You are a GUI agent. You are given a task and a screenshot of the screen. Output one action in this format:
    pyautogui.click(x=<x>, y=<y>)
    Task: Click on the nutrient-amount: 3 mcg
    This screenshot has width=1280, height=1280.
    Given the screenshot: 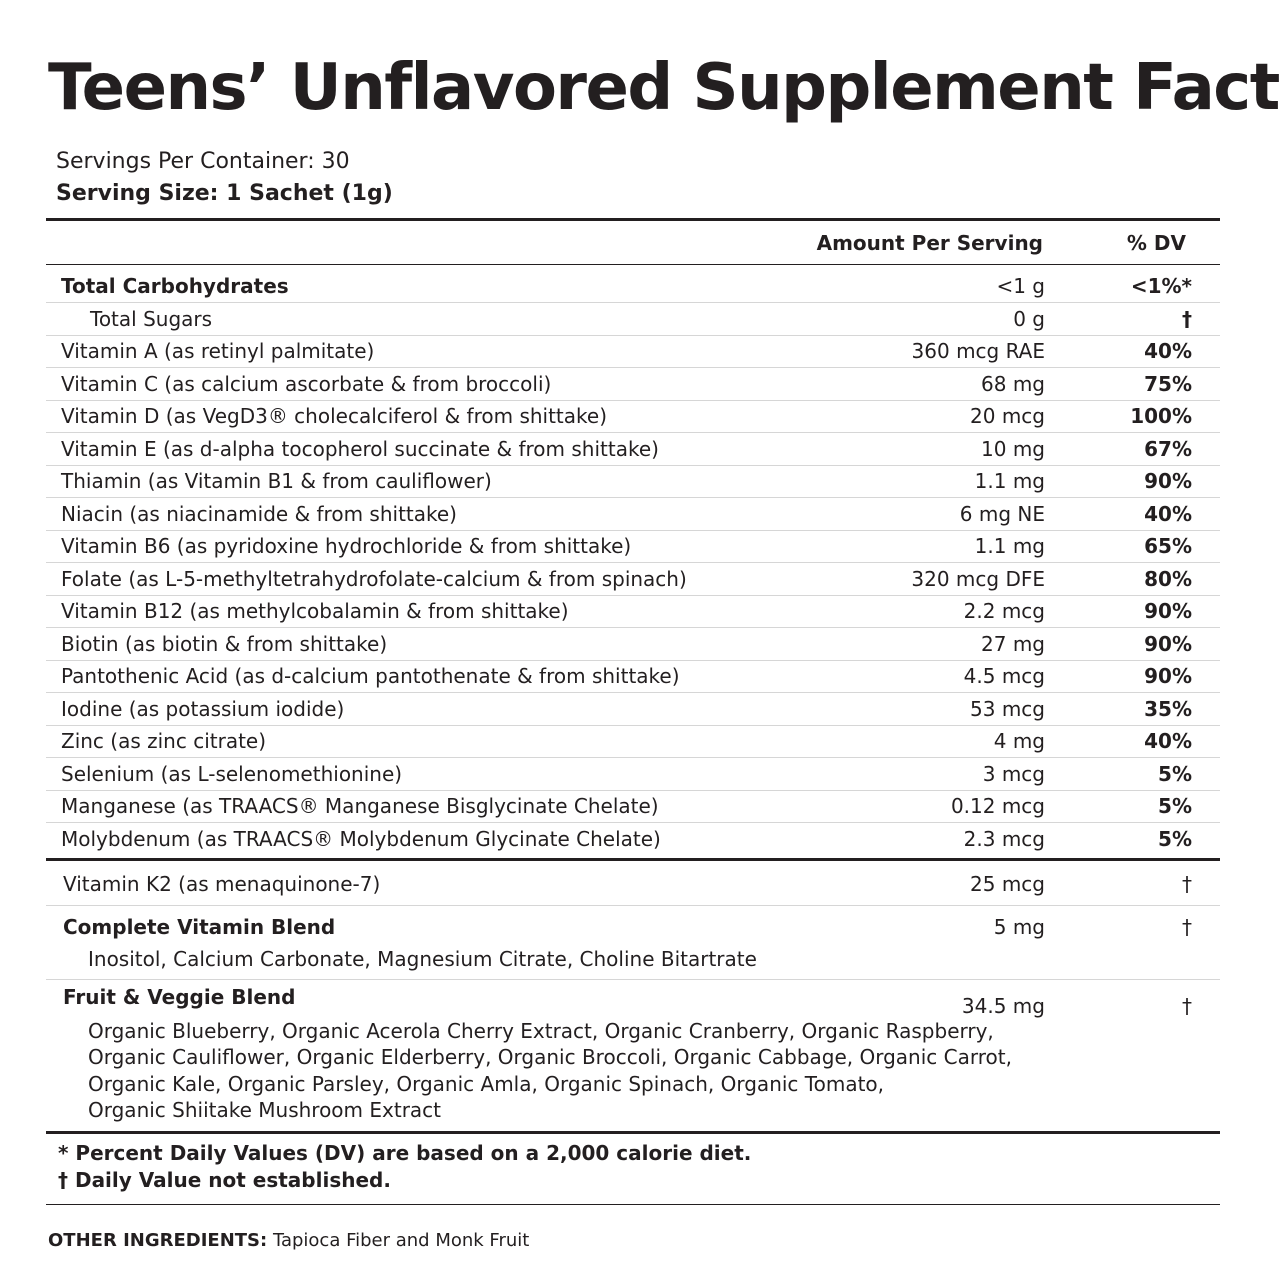 What is the action you would take?
    pyautogui.click(x=1013, y=773)
    